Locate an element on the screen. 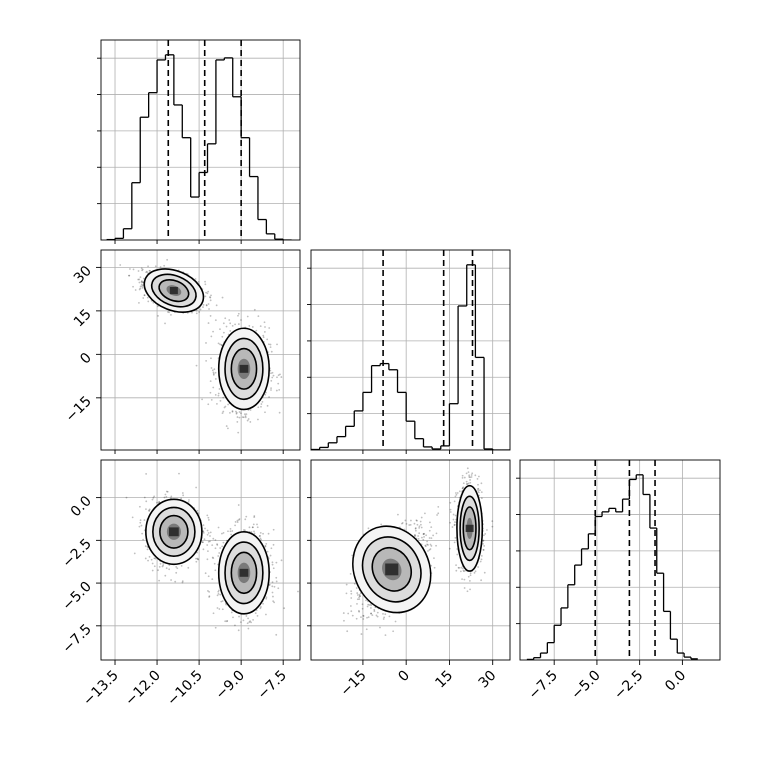 The width and height of the screenshot is (760, 760). density-peak is located at coordinates (469, 528).